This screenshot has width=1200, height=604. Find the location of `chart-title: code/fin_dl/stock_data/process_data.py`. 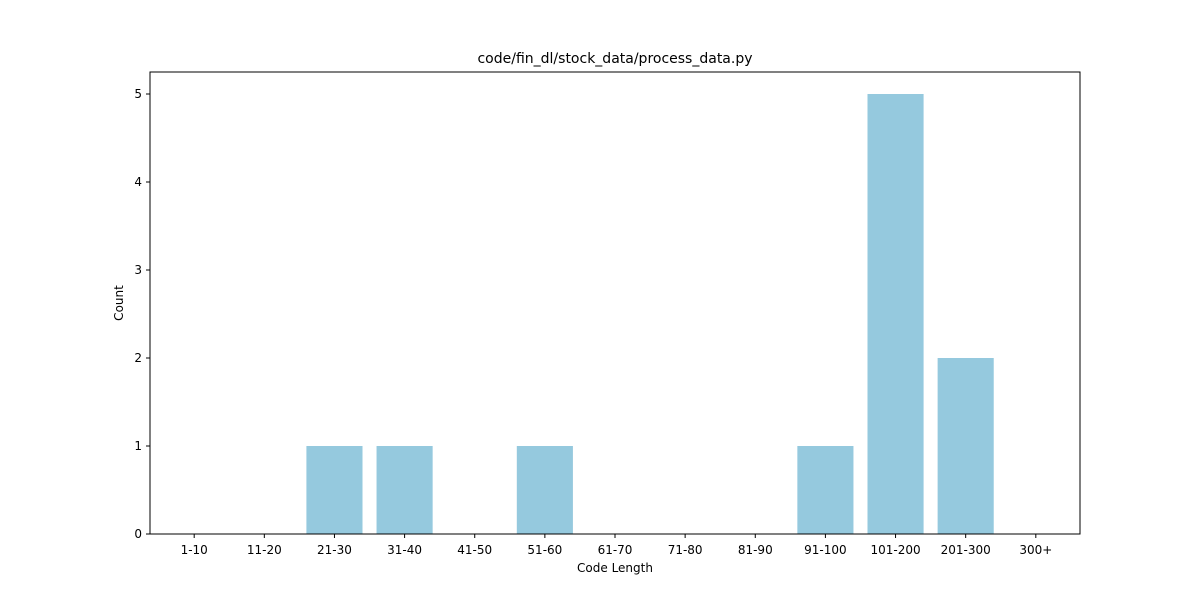

chart-title: code/fin_dl/stock_data/process_data.py is located at coordinates (614, 59).